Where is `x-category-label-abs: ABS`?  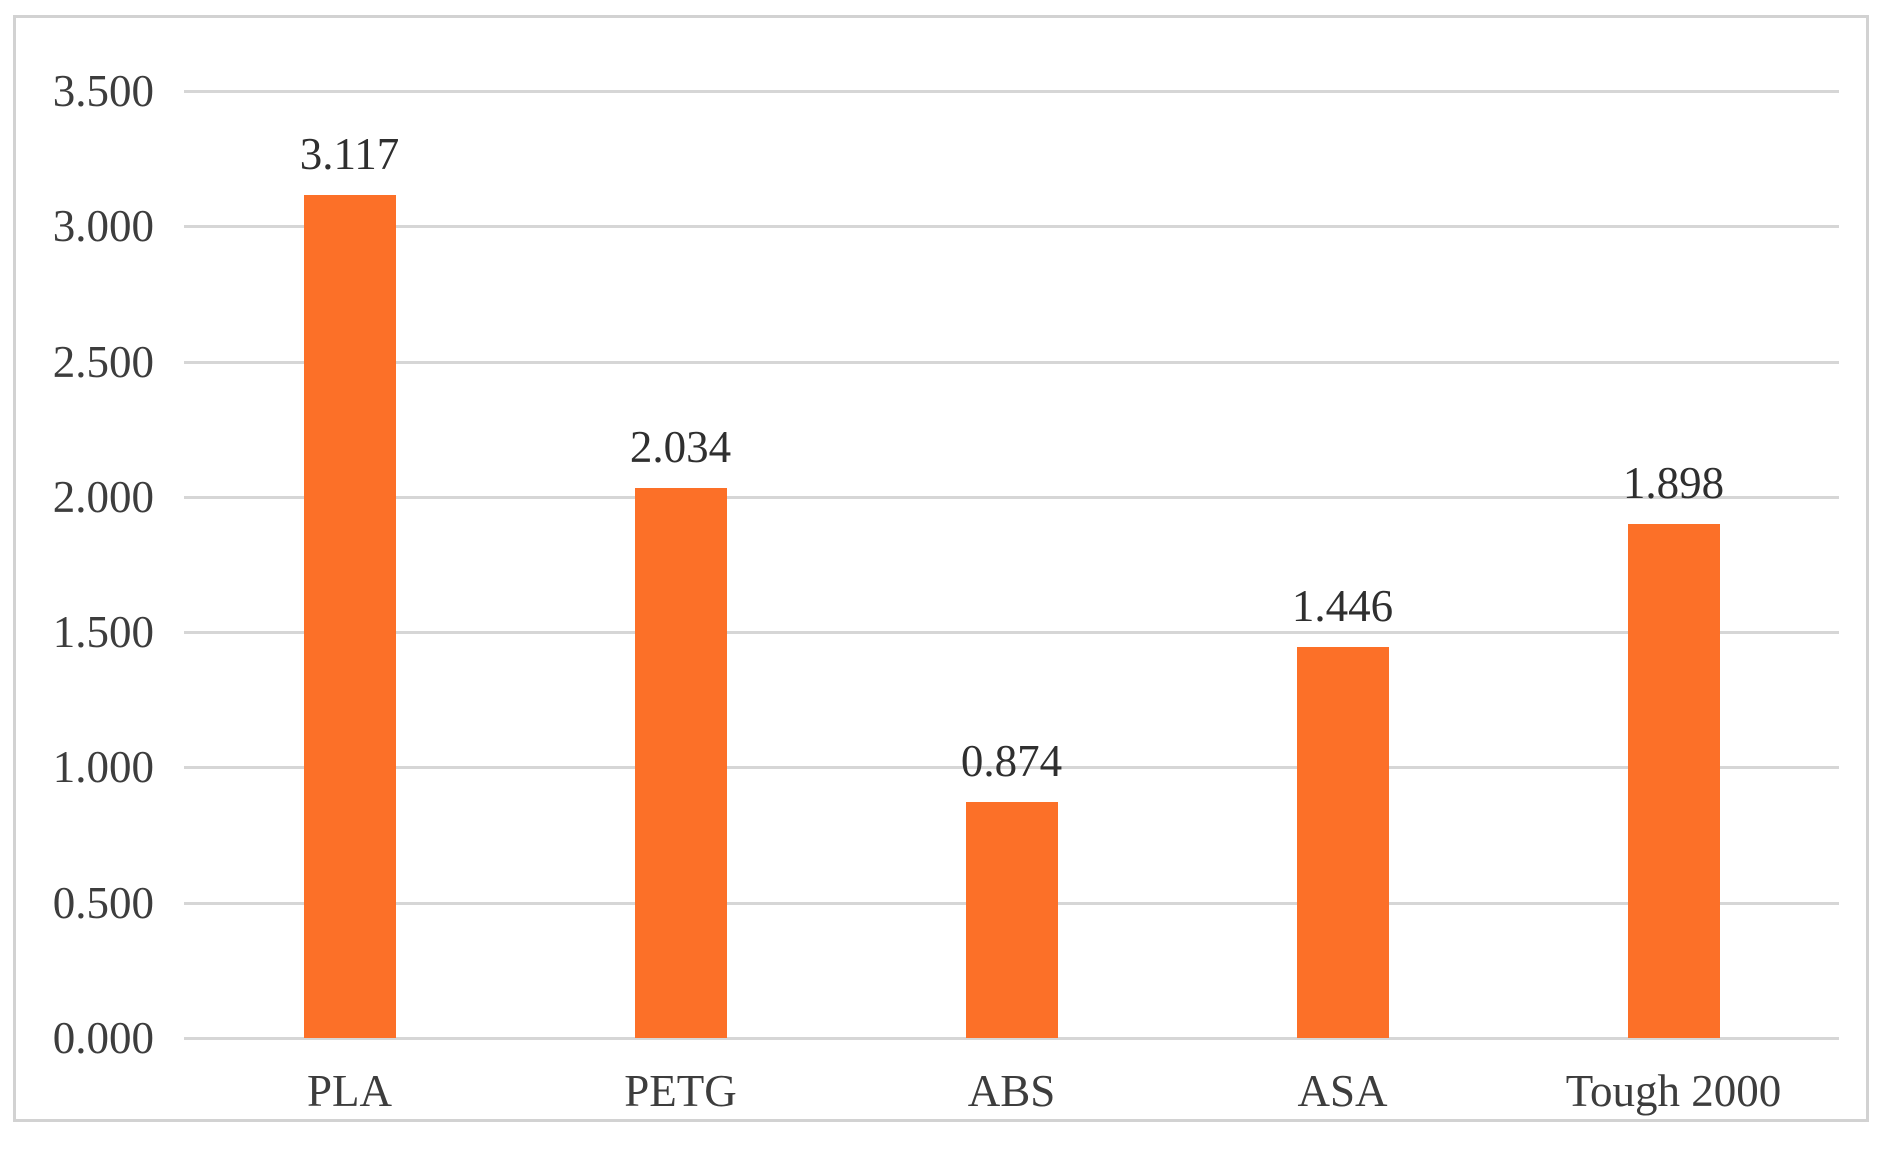 x-category-label-abs: ABS is located at coordinates (1011, 1091).